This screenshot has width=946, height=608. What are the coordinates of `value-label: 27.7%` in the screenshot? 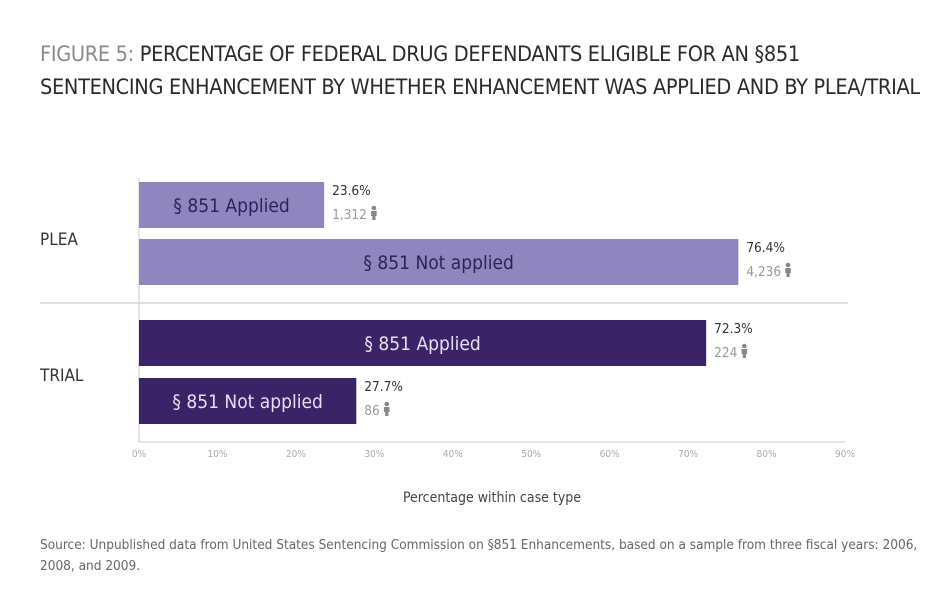 It's located at (383, 387).